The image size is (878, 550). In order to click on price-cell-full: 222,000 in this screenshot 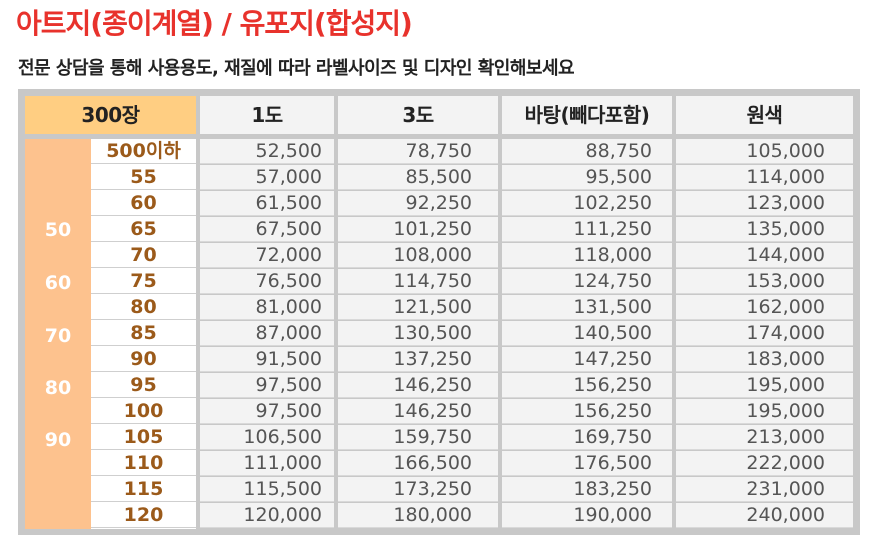, I will do `click(764, 463)`.